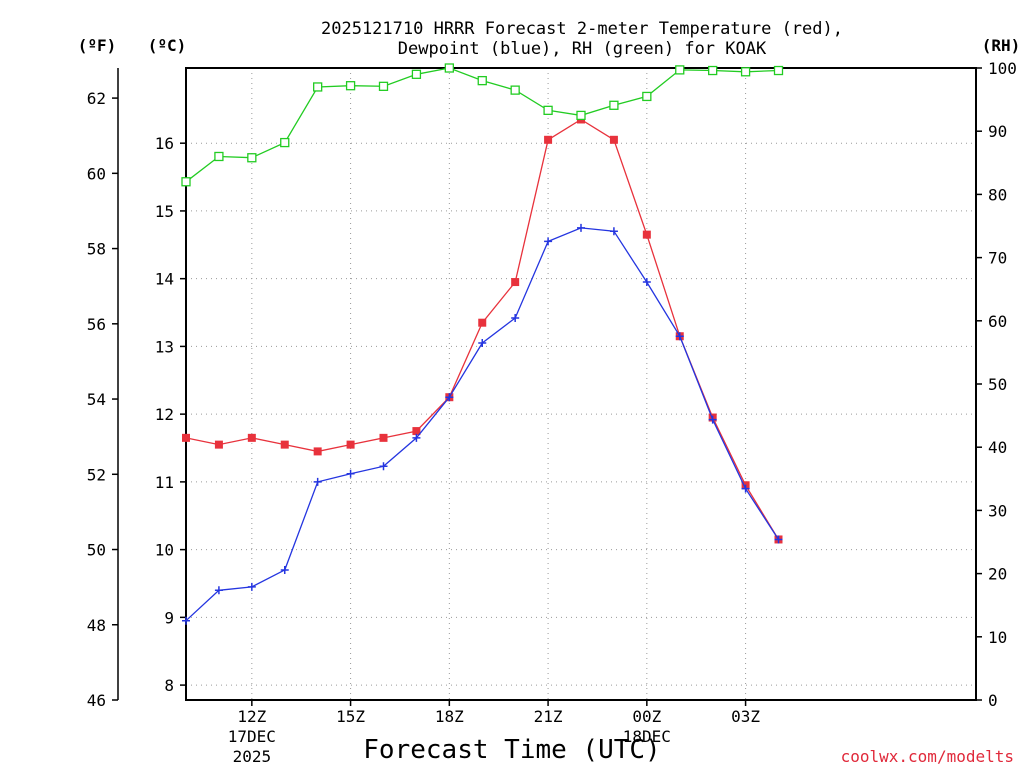  I want to click on celsius-tick-label: 16, so click(164, 143).